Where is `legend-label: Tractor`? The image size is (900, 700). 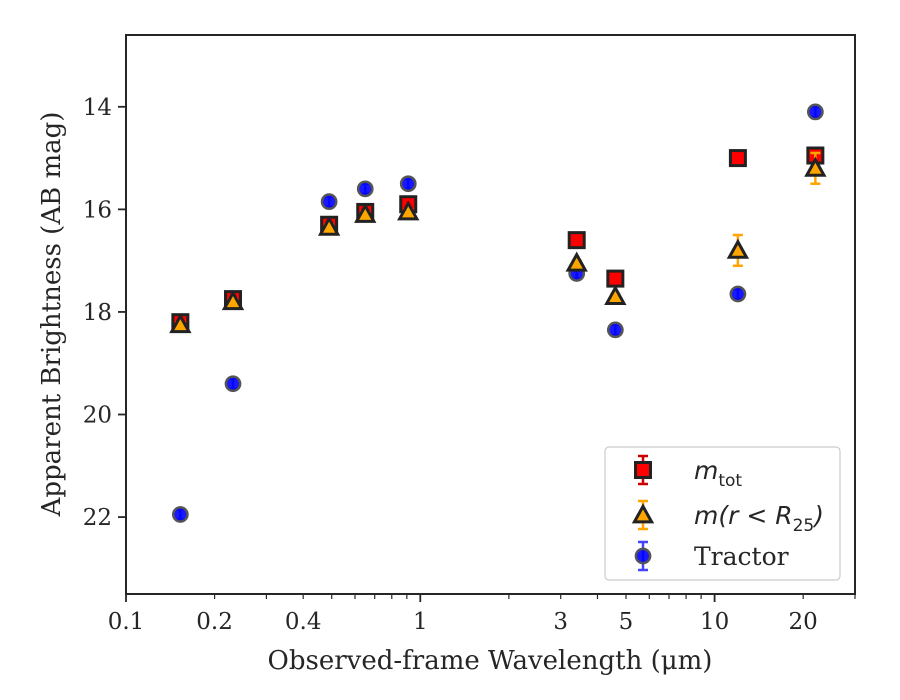 legend-label: Tractor is located at coordinates (741, 556).